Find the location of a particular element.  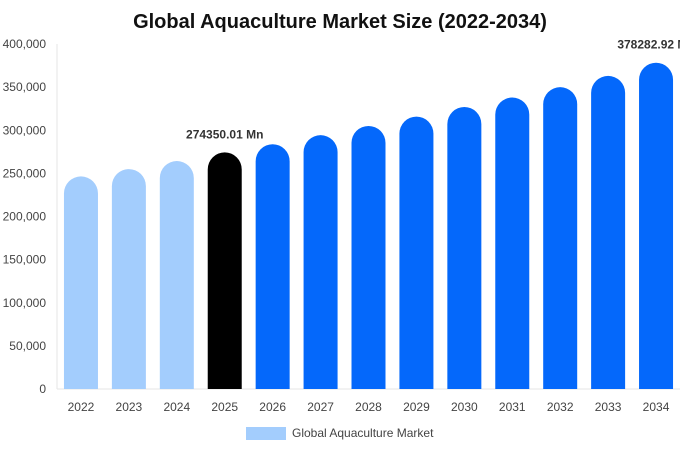

y-tick-label: 250,000 is located at coordinates (25, 173).